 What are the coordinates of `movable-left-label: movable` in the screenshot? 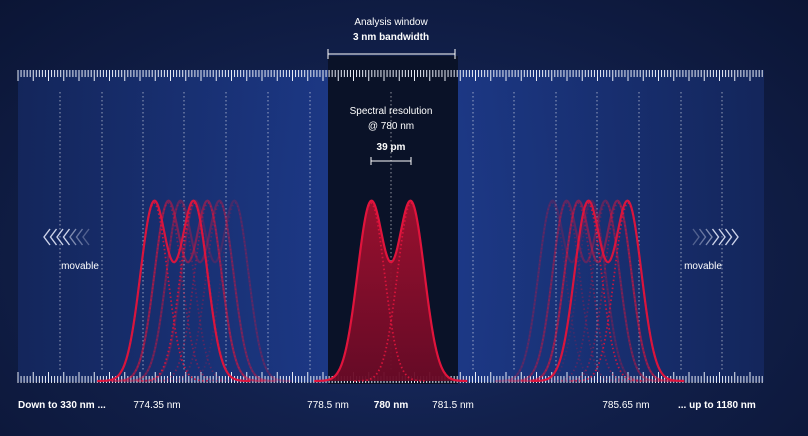 It's located at (80, 266).